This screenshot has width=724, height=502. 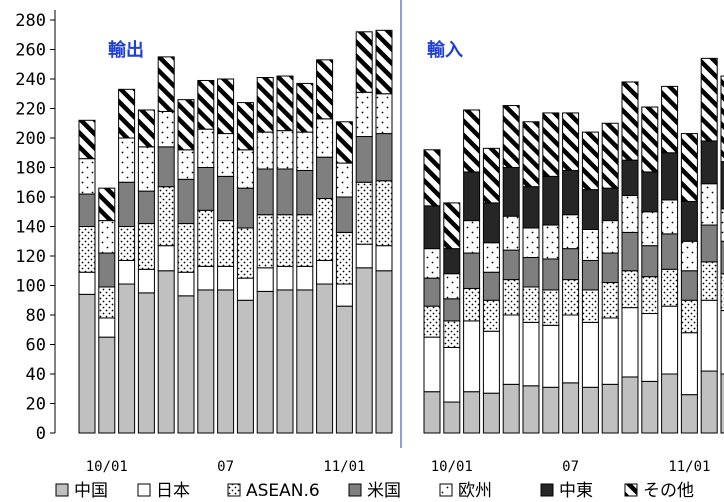 What do you see at coordinates (689, 467) in the screenshot?
I see `x-tick-label: 11/01` at bounding box center [689, 467].